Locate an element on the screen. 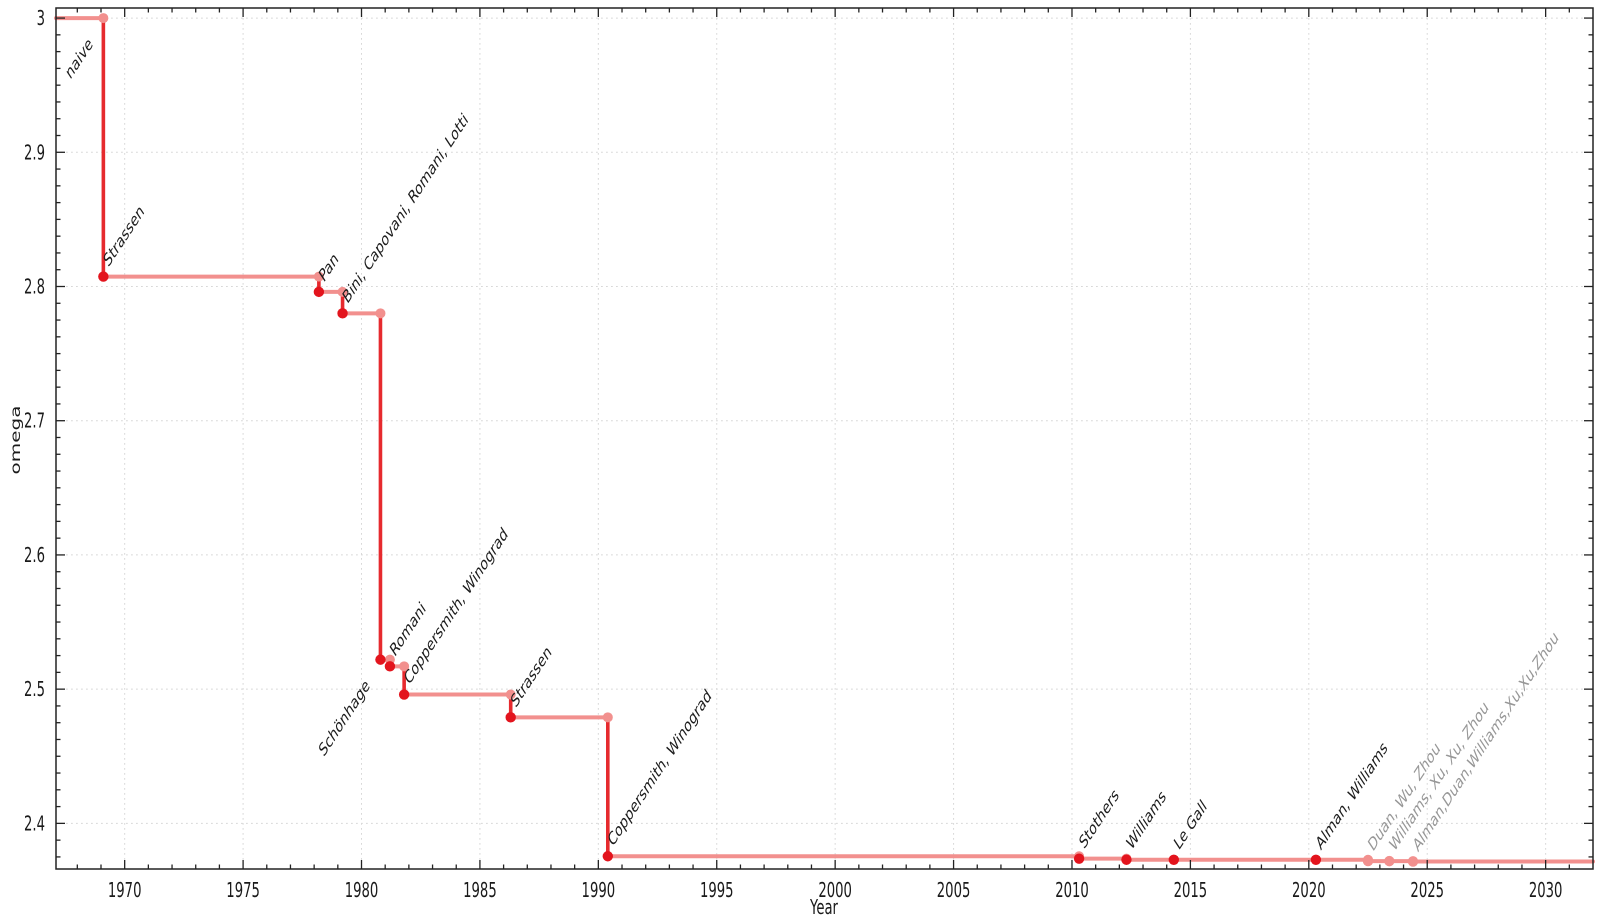  y-tick-label: 3 is located at coordinates (41, 18).